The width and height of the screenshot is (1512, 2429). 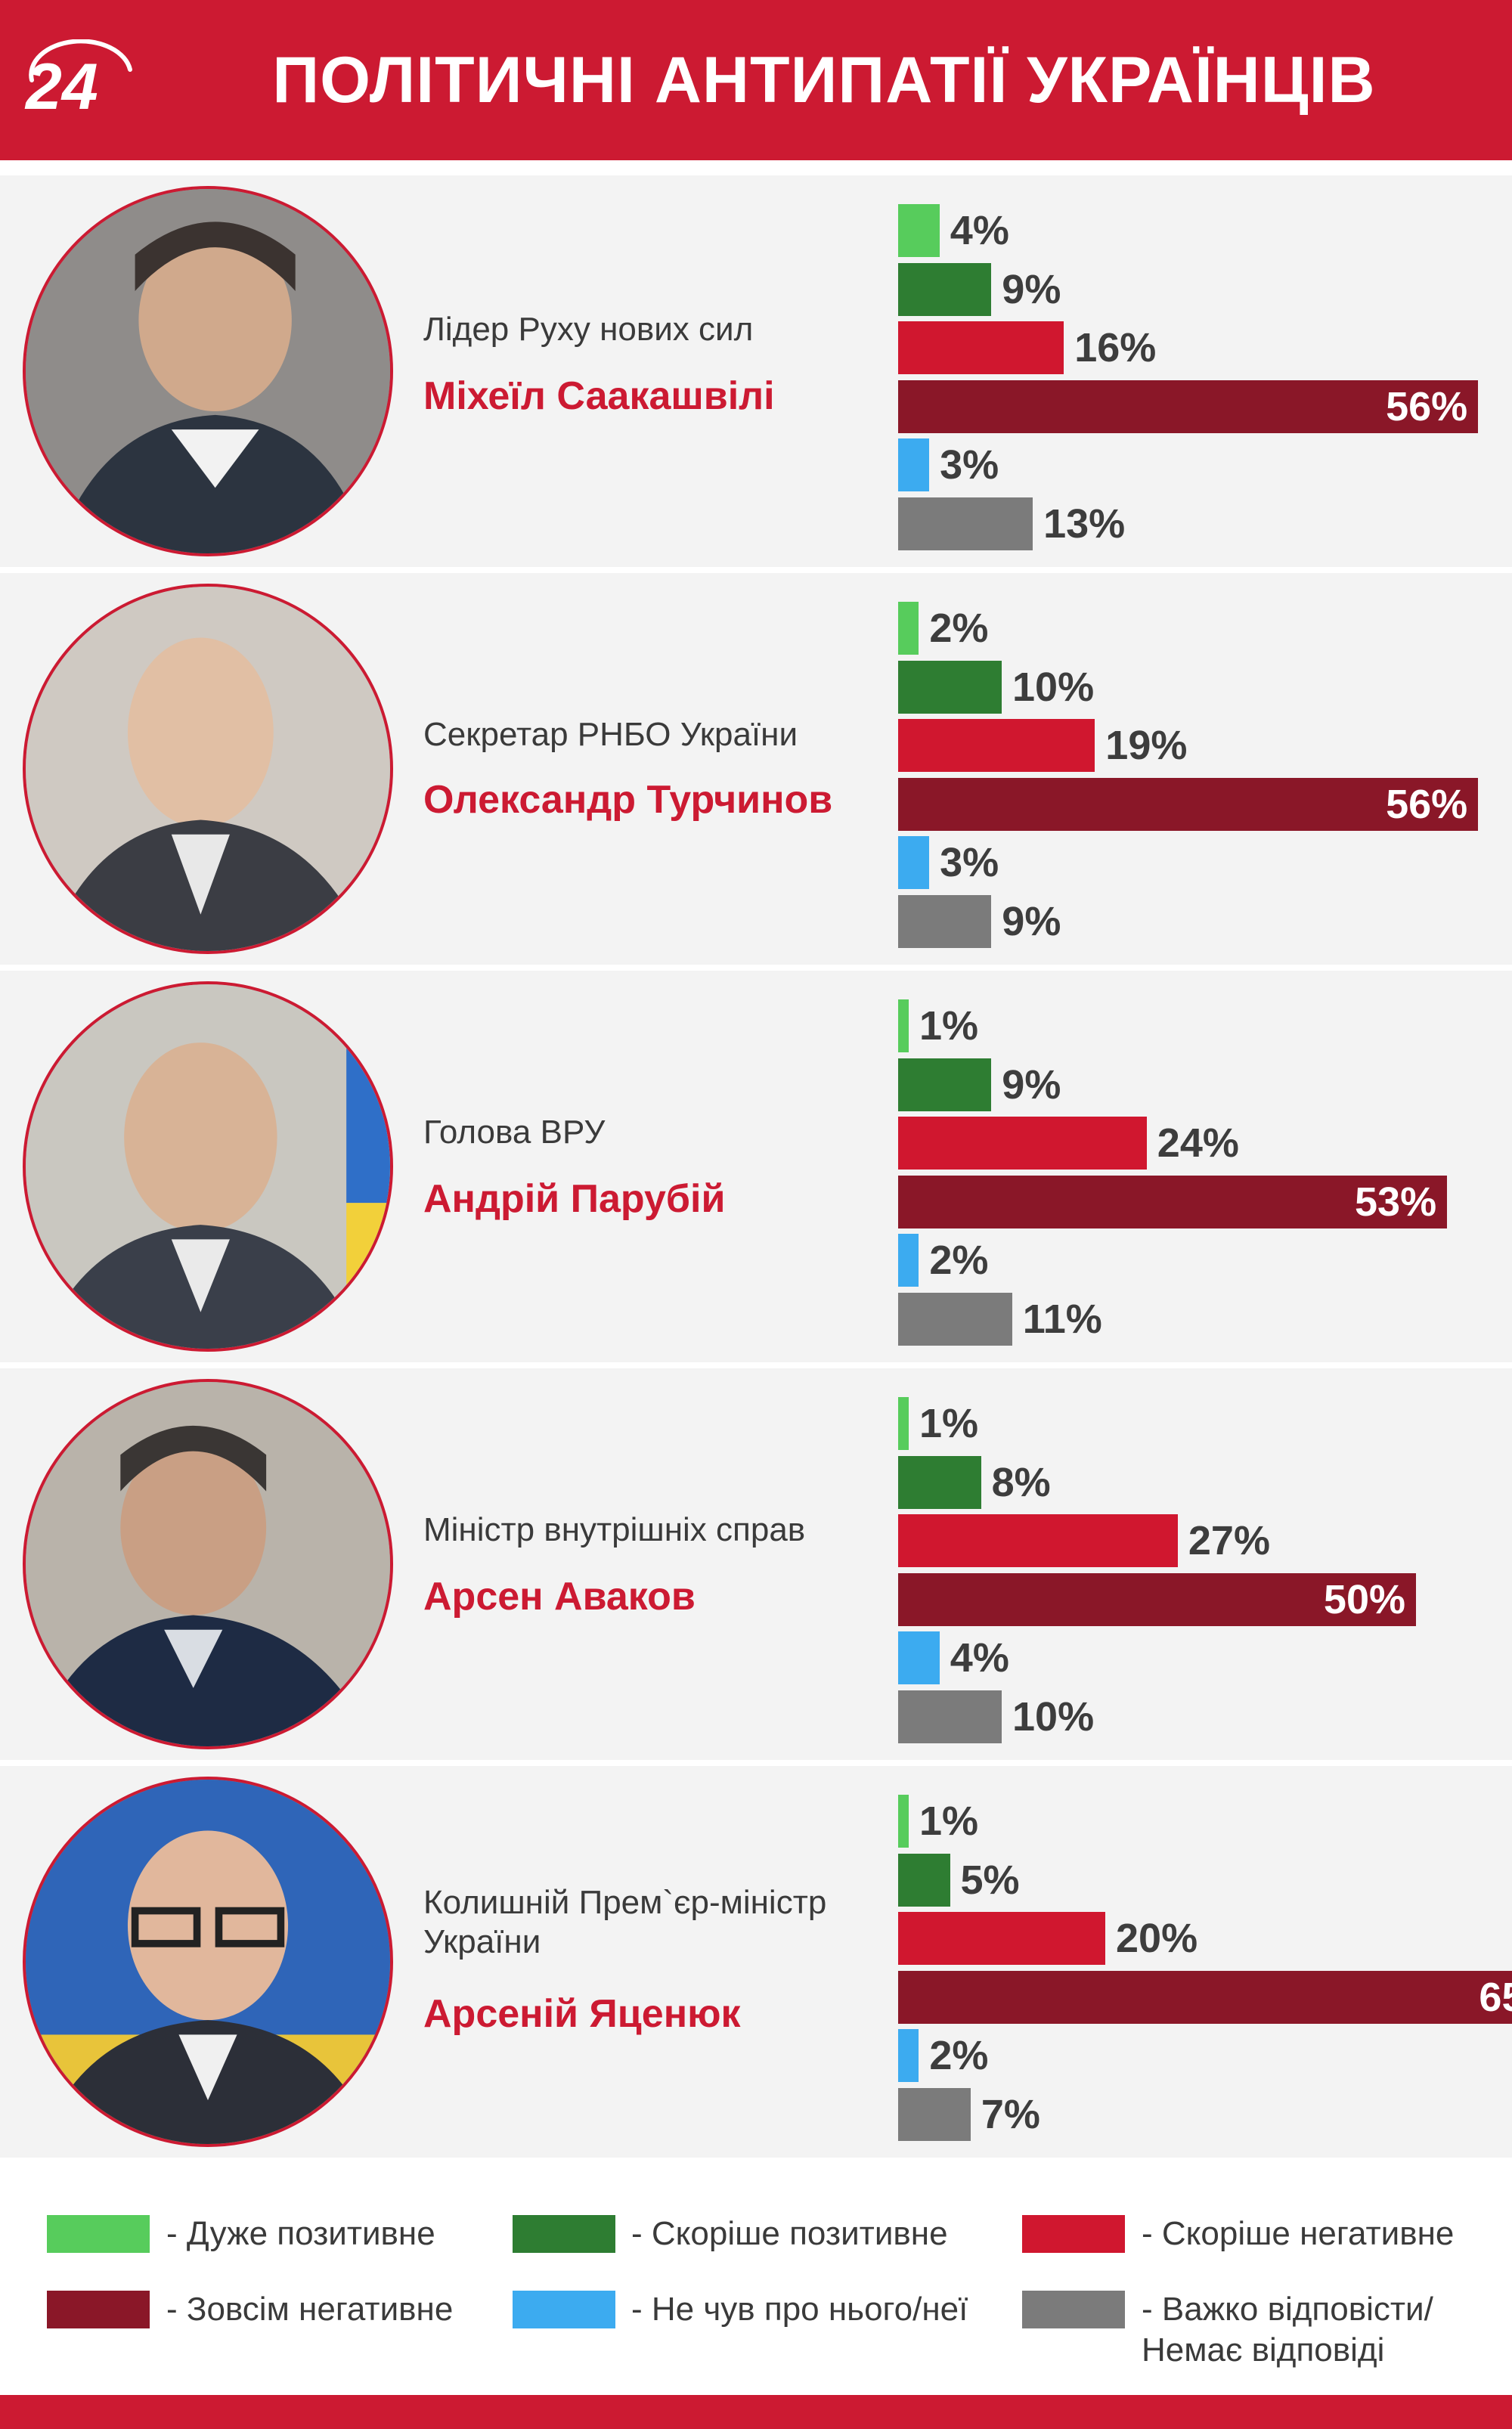 What do you see at coordinates (628, 800) in the screenshot?
I see `person-name: Олександр Турчинов` at bounding box center [628, 800].